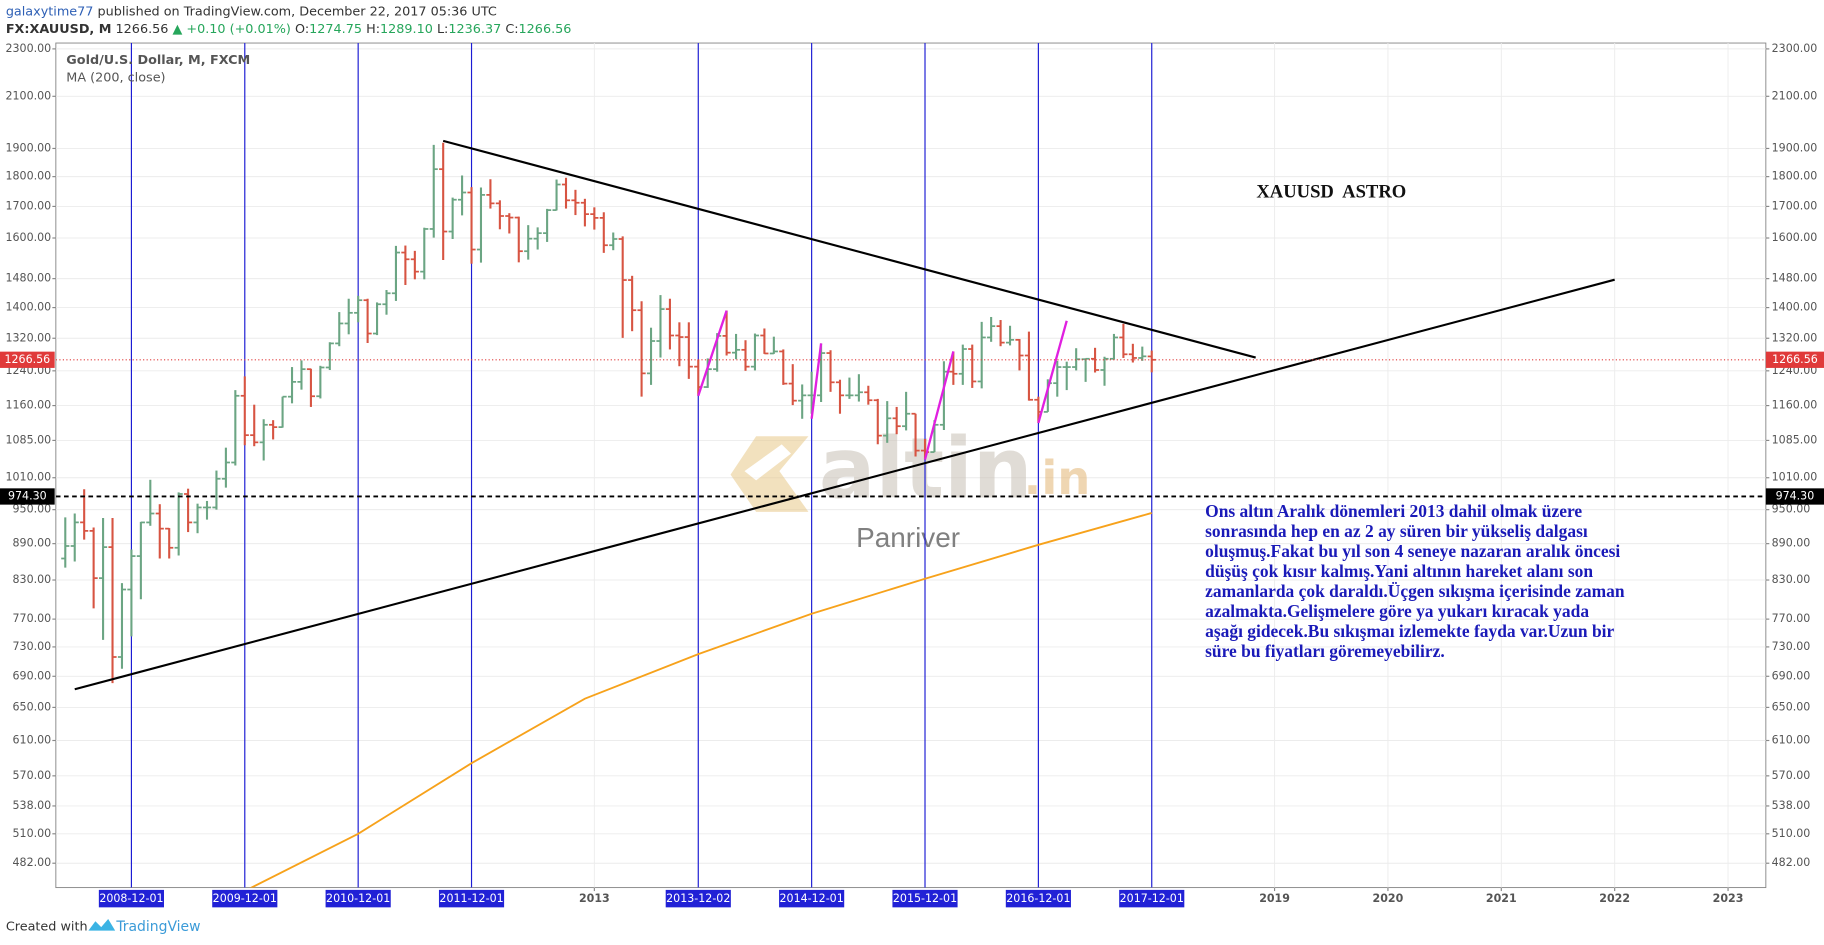  Describe the element at coordinates (908, 537) in the screenshot. I see `watermark-sub: Panriver` at that location.